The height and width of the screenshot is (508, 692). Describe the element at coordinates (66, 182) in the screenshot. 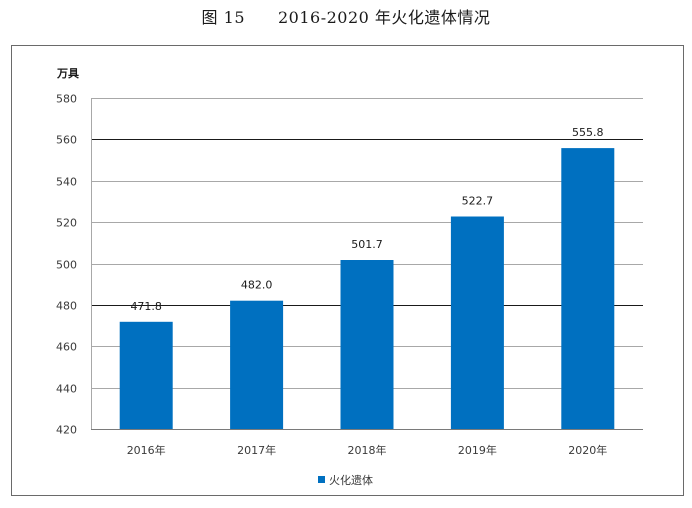

I see `y-tick-label: 540` at that location.